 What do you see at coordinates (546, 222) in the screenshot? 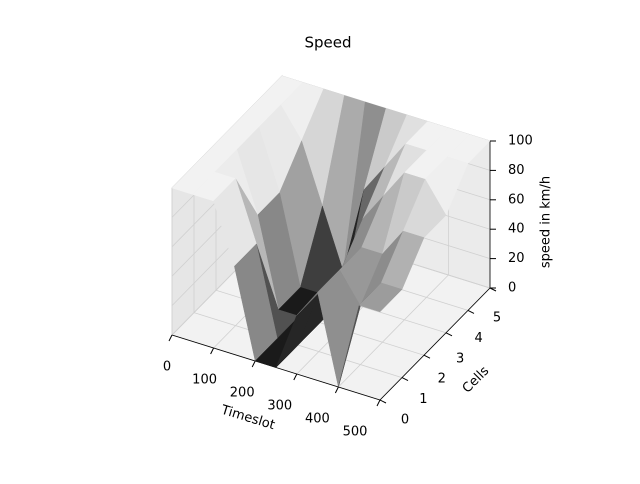
I see `z-axis-label: speed in km/h` at bounding box center [546, 222].